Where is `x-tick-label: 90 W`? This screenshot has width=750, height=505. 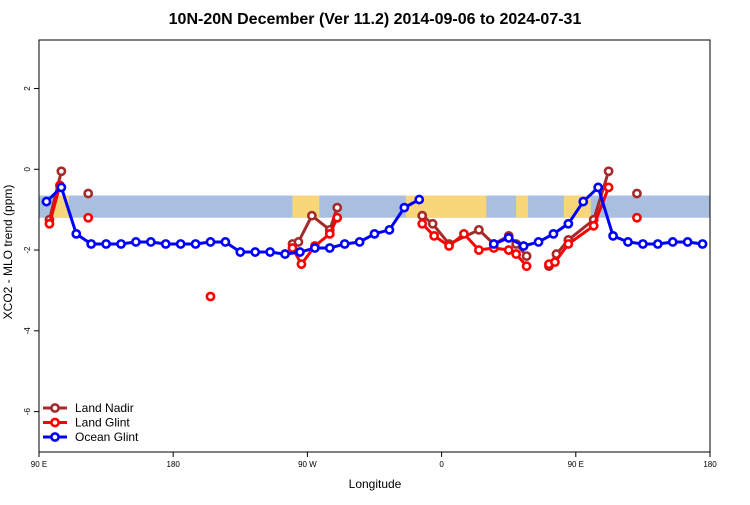 x-tick-label: 90 W is located at coordinates (307, 464).